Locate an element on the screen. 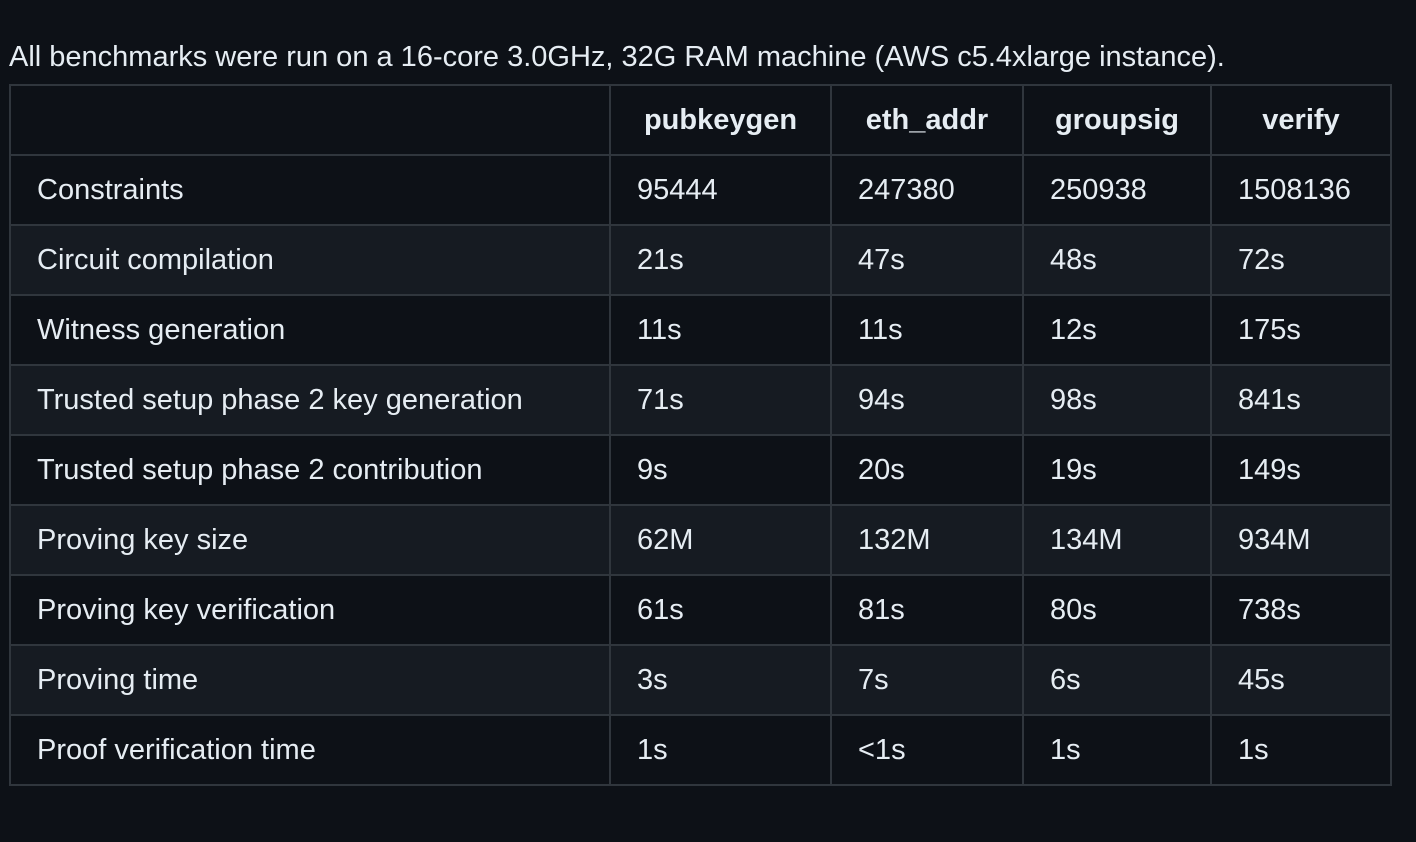 The height and width of the screenshot is (842, 1416). table-cell: 48s is located at coordinates (1117, 260).